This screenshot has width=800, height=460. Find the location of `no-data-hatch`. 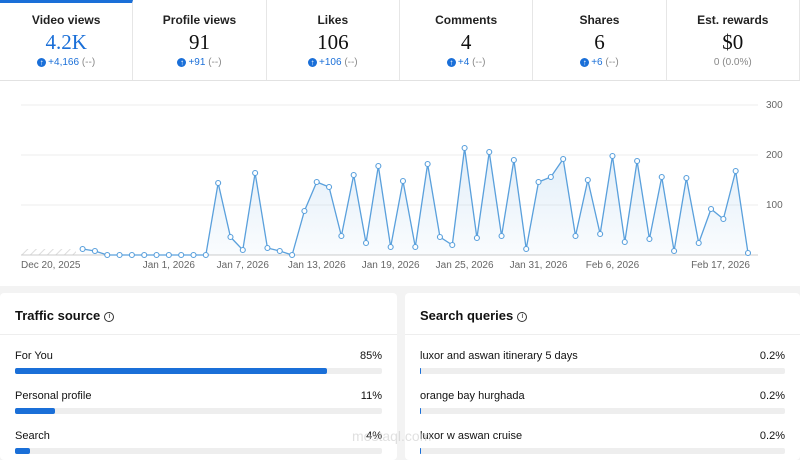

no-data-hatch is located at coordinates (48, 252).